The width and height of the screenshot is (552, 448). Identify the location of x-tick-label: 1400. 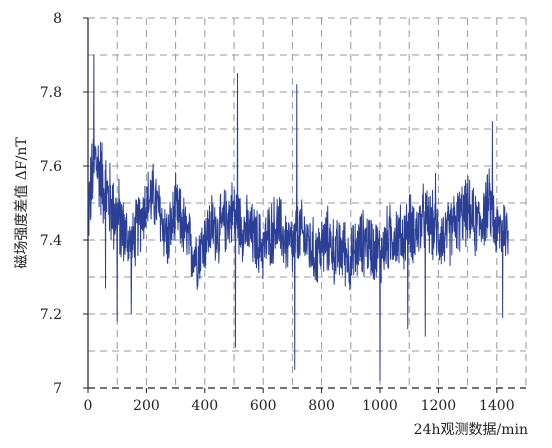
(497, 406).